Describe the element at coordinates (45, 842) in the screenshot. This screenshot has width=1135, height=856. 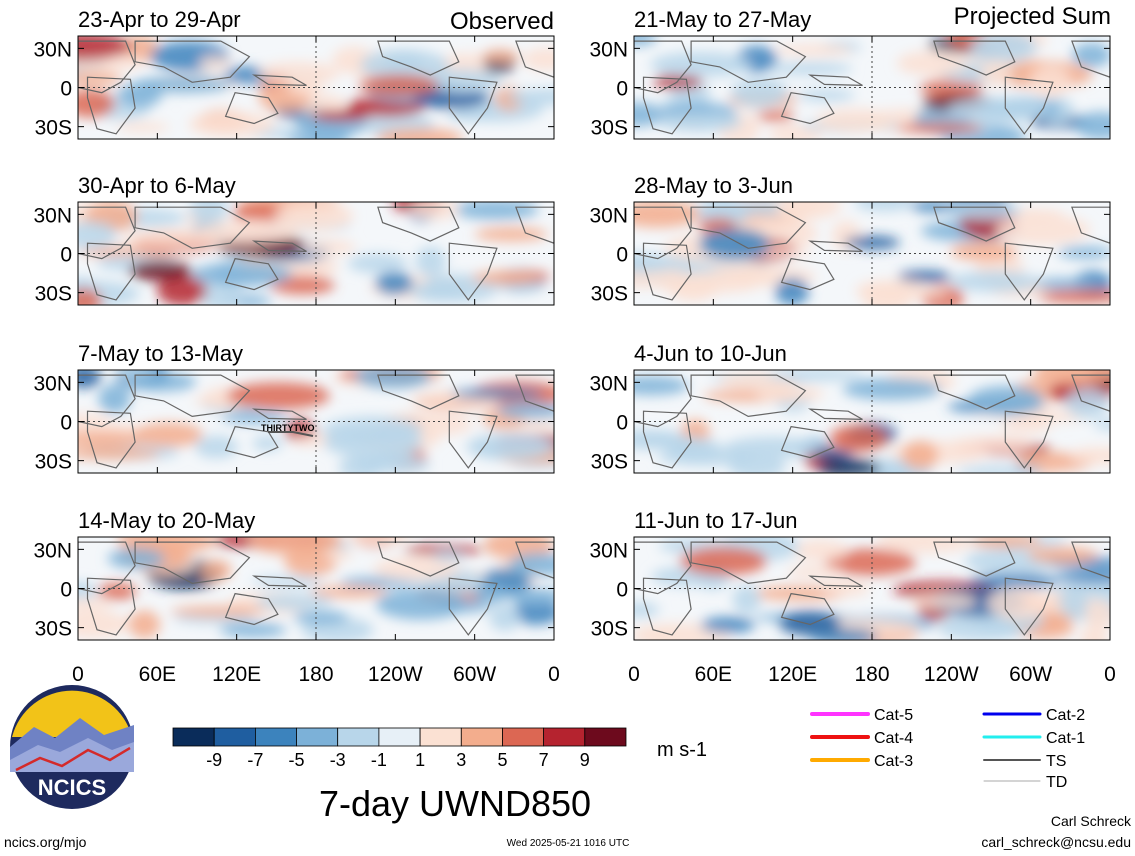
I see `website-link: ncics.org/mjo` at that location.